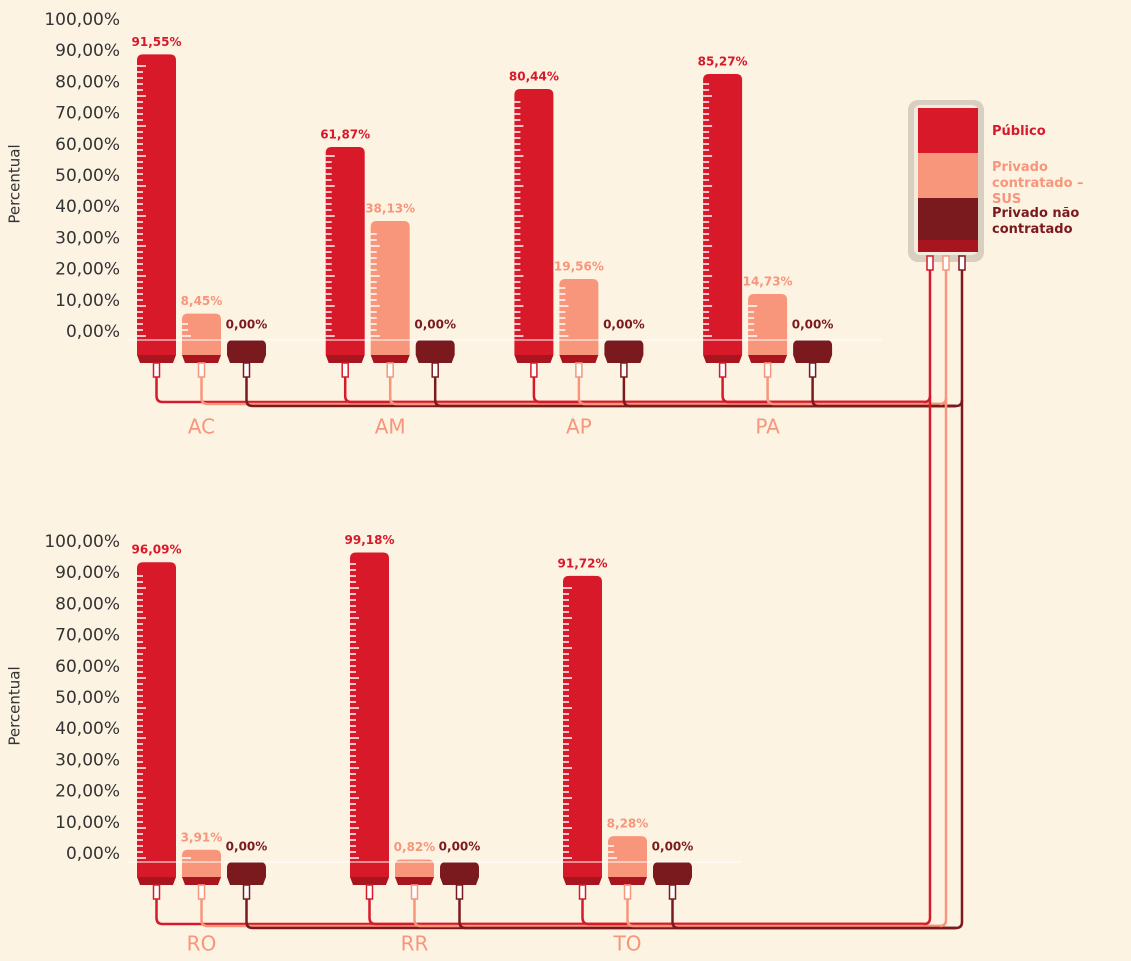 This screenshot has width=1131, height=961. I want to click on value-label: 85,27%, so click(723, 61).